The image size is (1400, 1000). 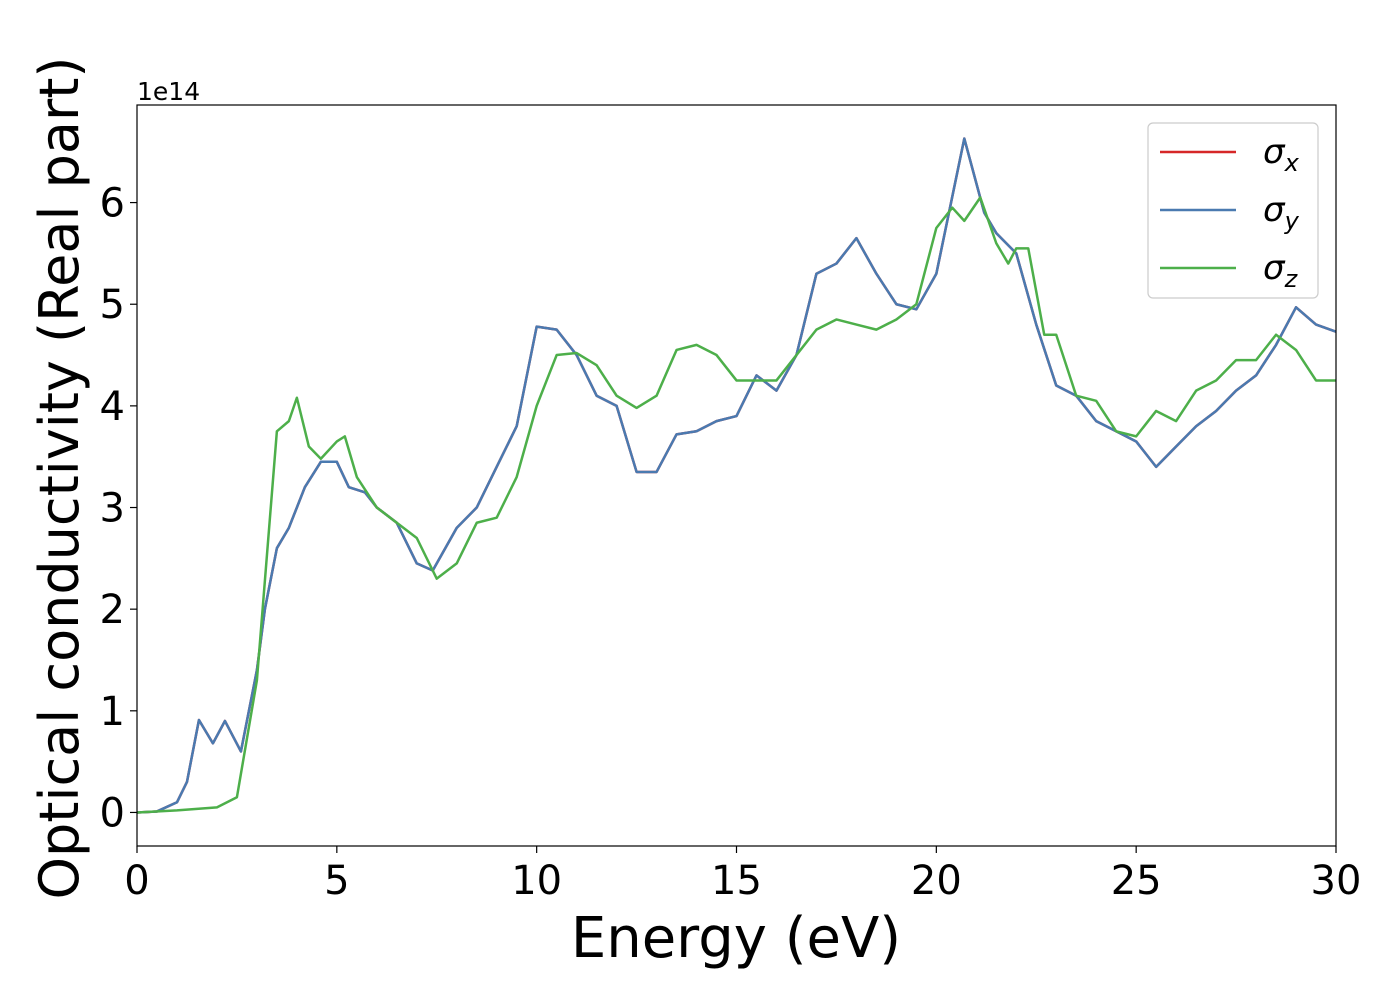 What do you see at coordinates (1136, 881) in the screenshot?
I see `x-tick-label: 25` at bounding box center [1136, 881].